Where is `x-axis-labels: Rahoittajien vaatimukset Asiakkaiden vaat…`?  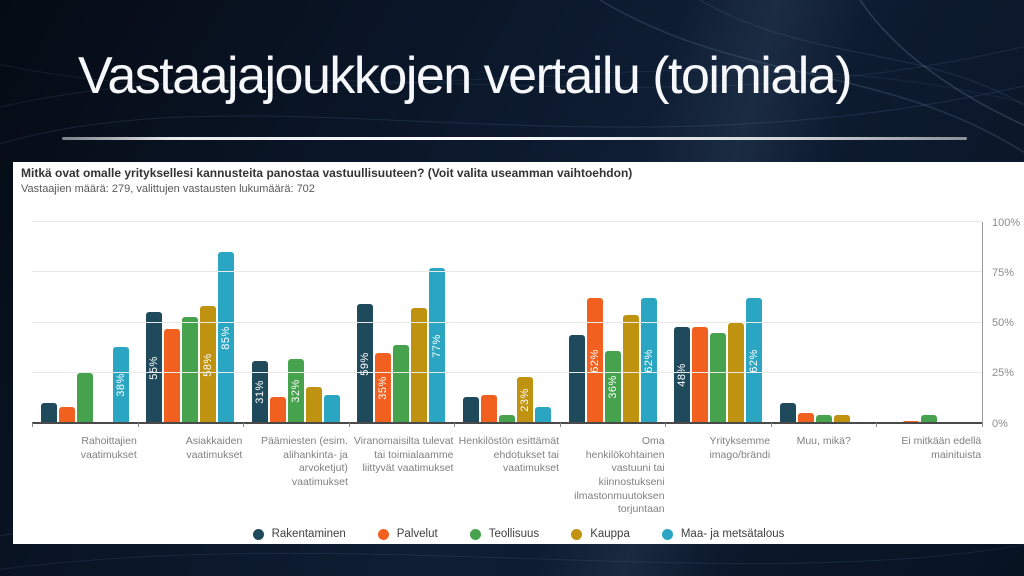 x-axis-labels: Rahoittajien vaatimukset Asiakkaiden vaat… is located at coordinates (507, 476).